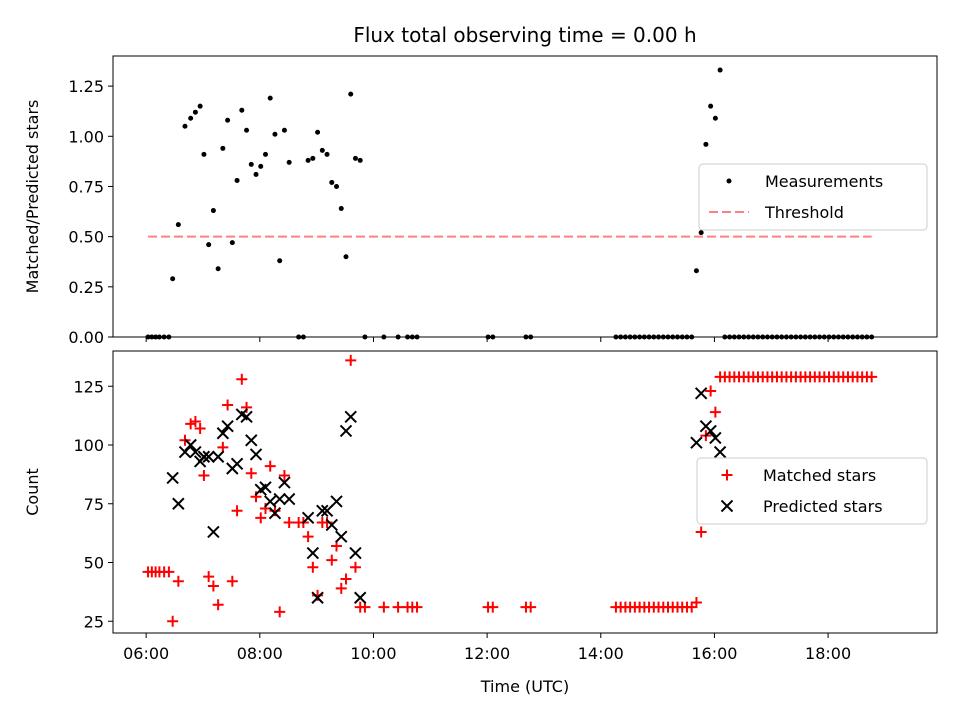  Describe the element at coordinates (823, 506) in the screenshot. I see `legend-label: Predicted stars` at that location.